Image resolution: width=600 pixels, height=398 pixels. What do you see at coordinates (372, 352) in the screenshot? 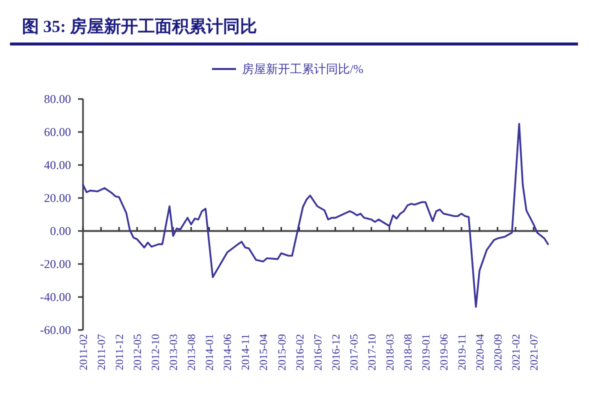
I see `xtick: 2017-10` at bounding box center [372, 352].